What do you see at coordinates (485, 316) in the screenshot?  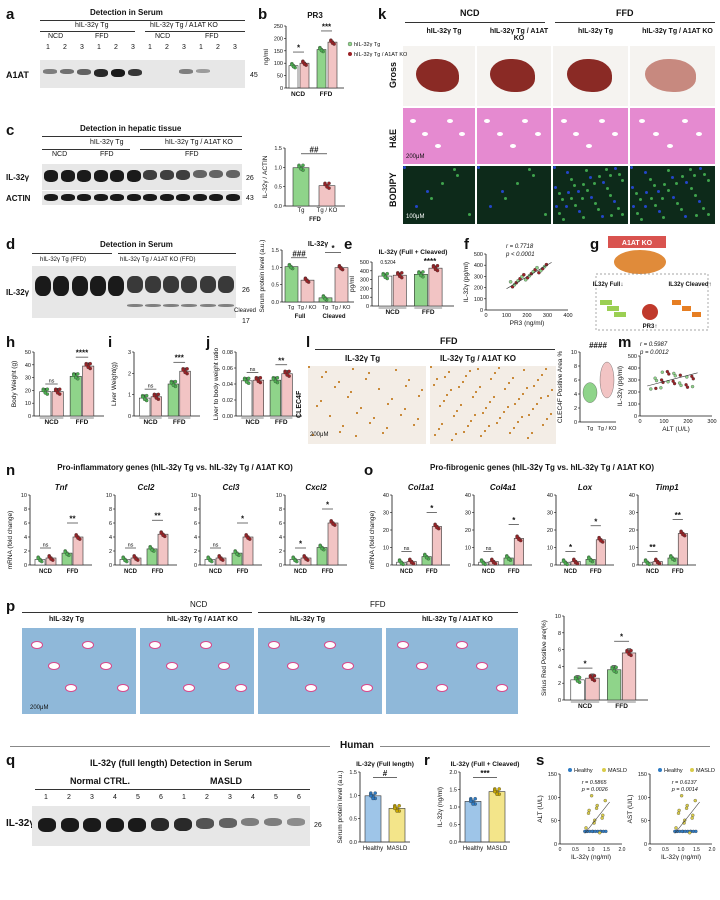 I see `f-xtick: 0` at bounding box center [485, 316].